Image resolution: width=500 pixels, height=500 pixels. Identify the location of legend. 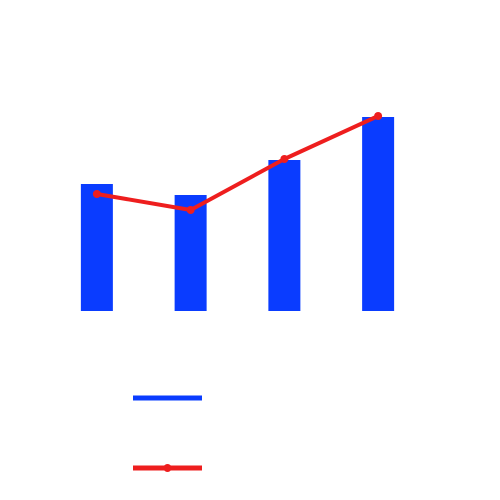
(167, 433).